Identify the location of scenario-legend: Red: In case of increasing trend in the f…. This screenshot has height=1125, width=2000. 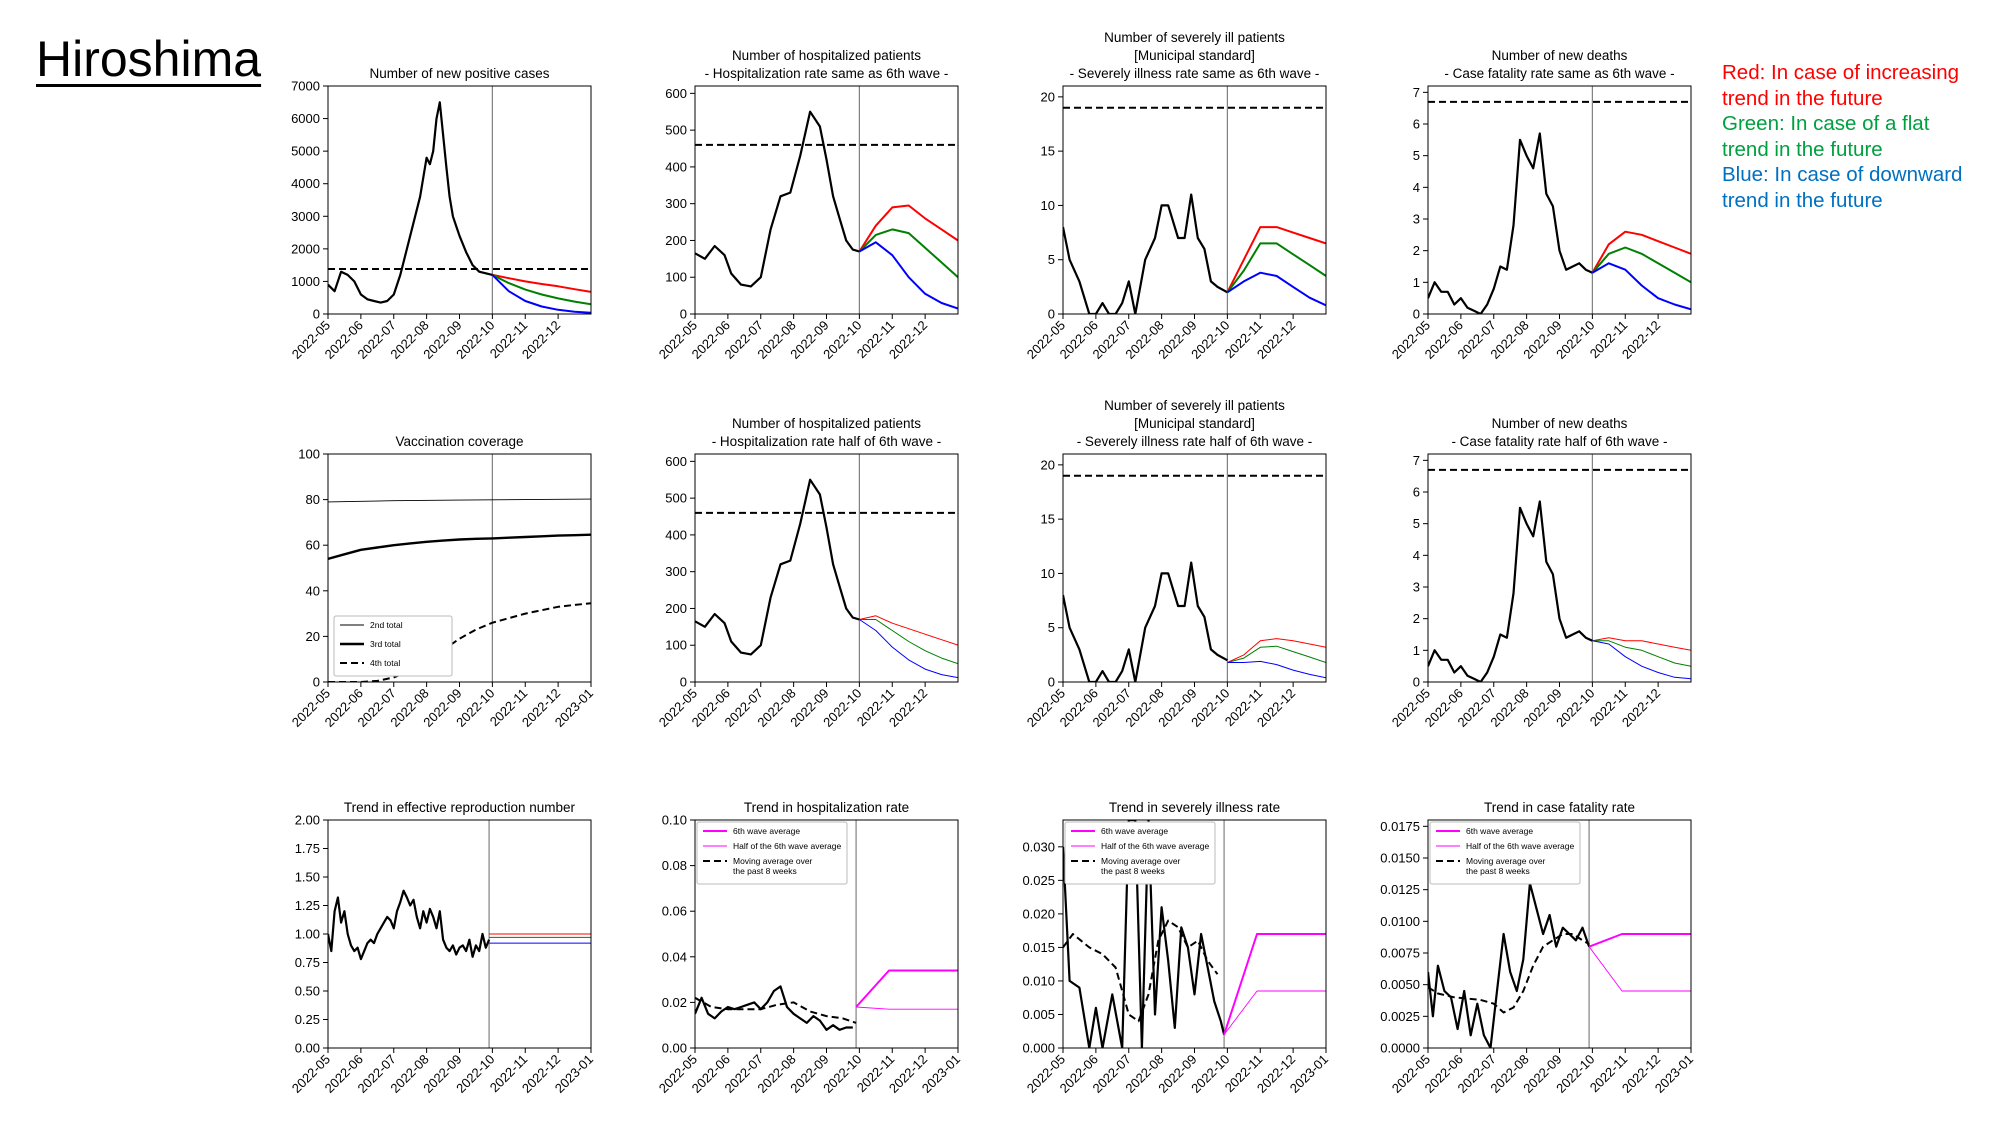
(1842, 136).